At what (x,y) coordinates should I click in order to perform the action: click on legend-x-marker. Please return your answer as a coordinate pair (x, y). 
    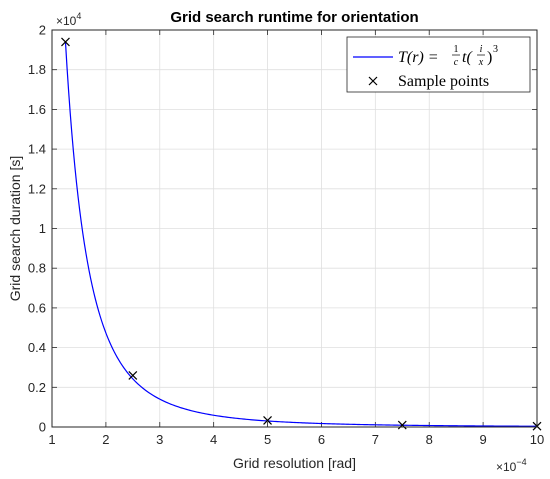
    Looking at the image, I should click on (373, 81).